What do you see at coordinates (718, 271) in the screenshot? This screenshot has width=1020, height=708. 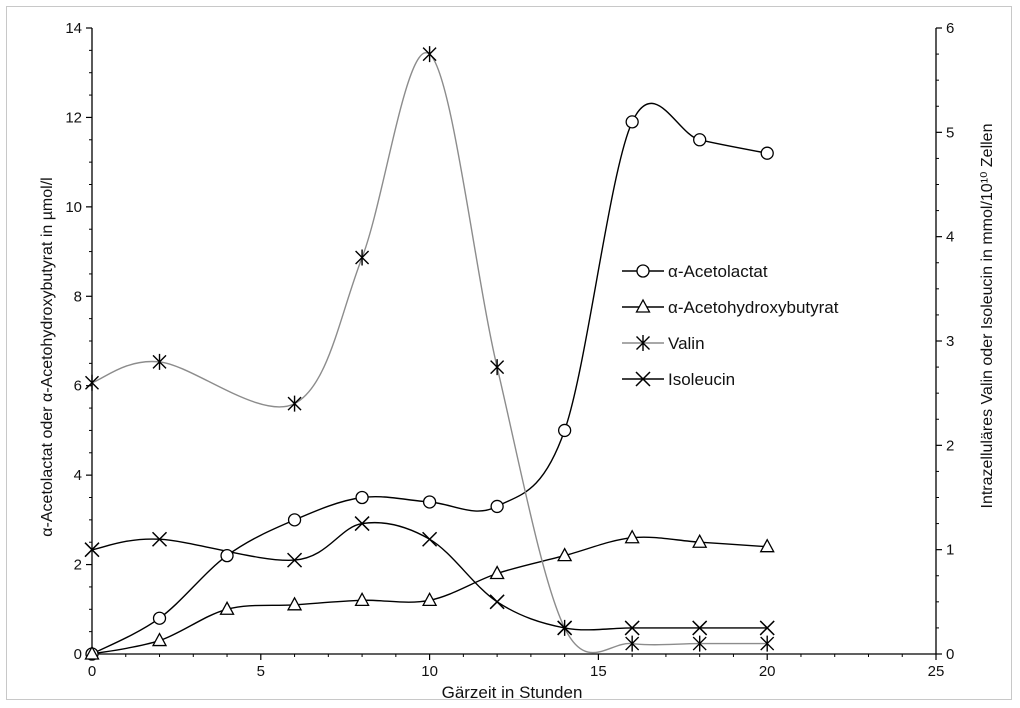 I see `legend-label-acetolactat: α-Acetolactat` at bounding box center [718, 271].